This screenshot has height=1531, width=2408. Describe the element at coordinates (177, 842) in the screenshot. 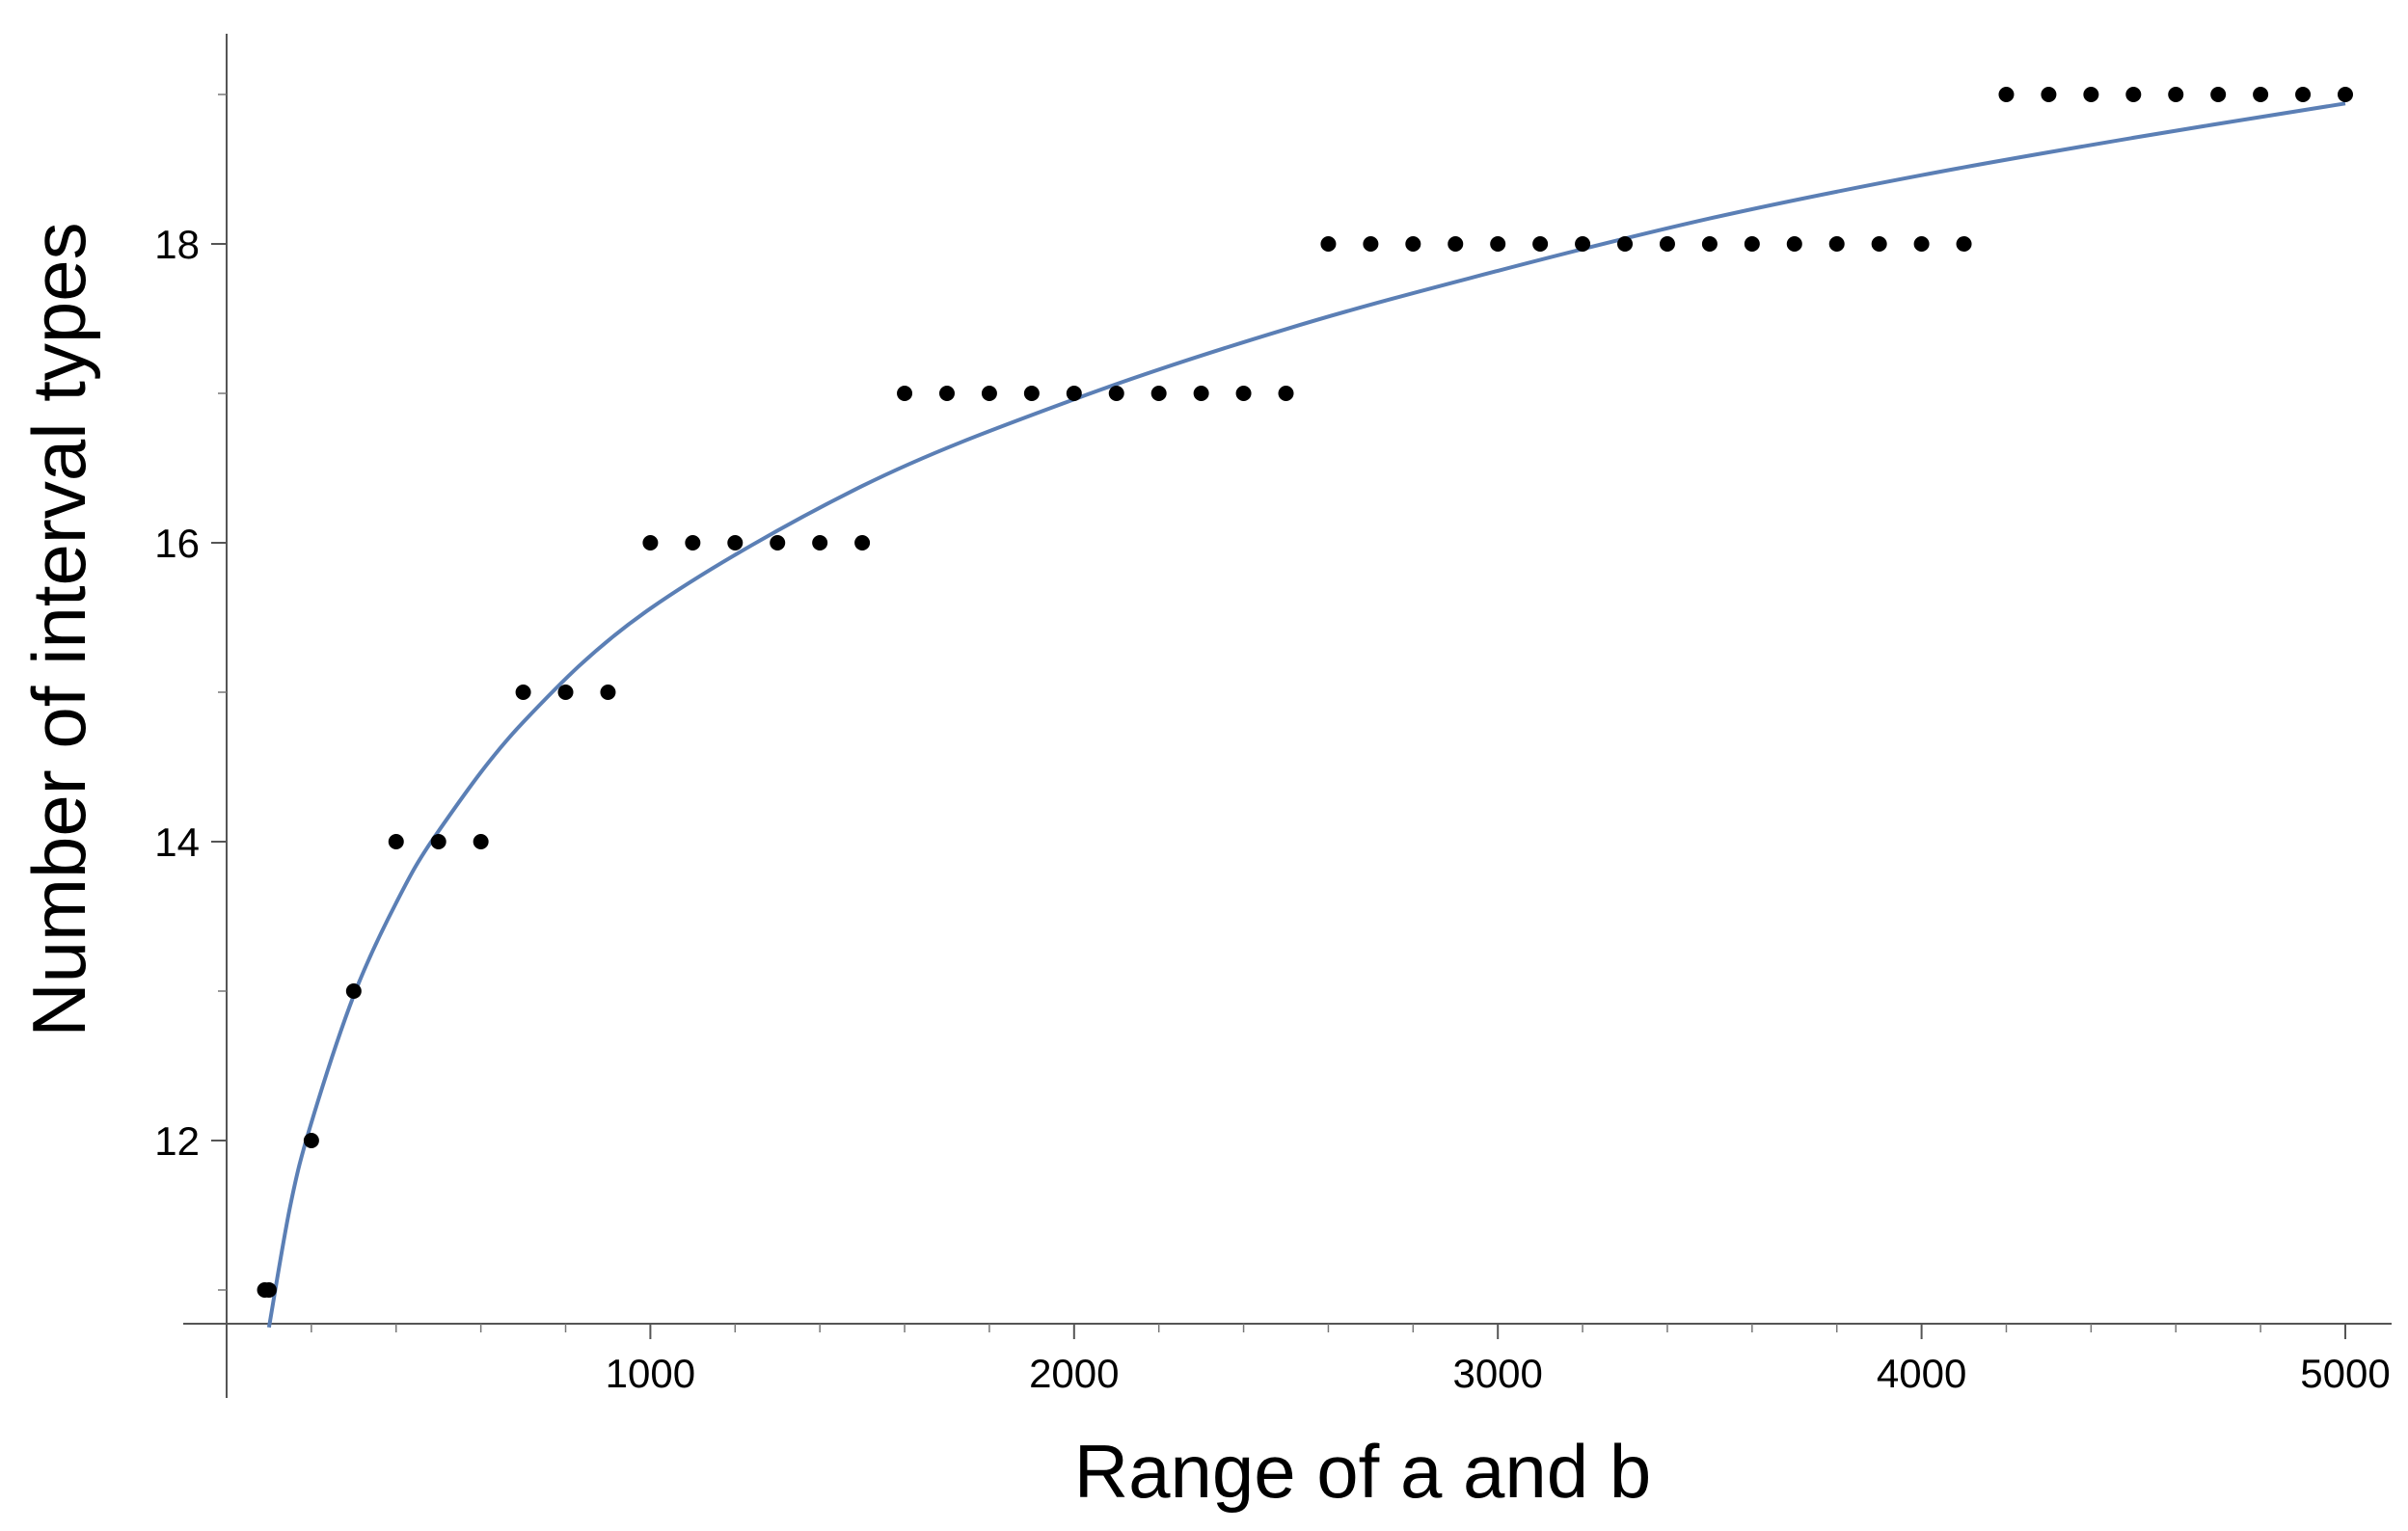

I see `y-tick-label: 14` at that location.